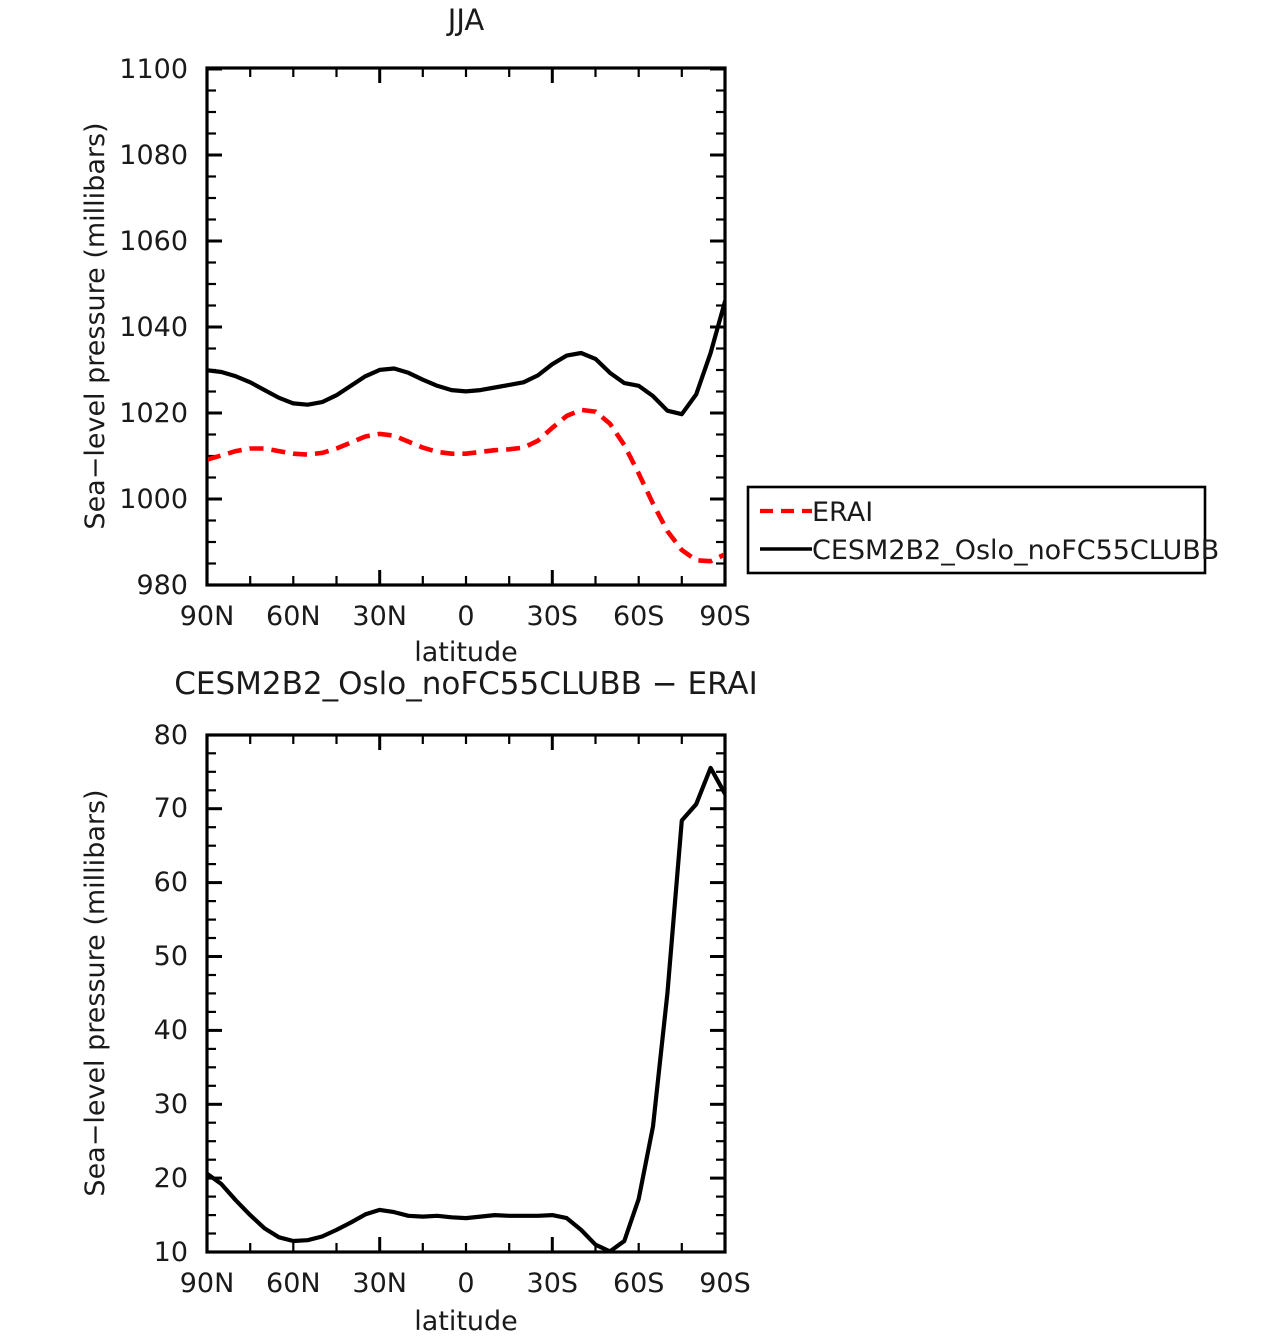 The width and height of the screenshot is (1285, 1340). I want to click on series-line-erai-top, so click(466, 485).